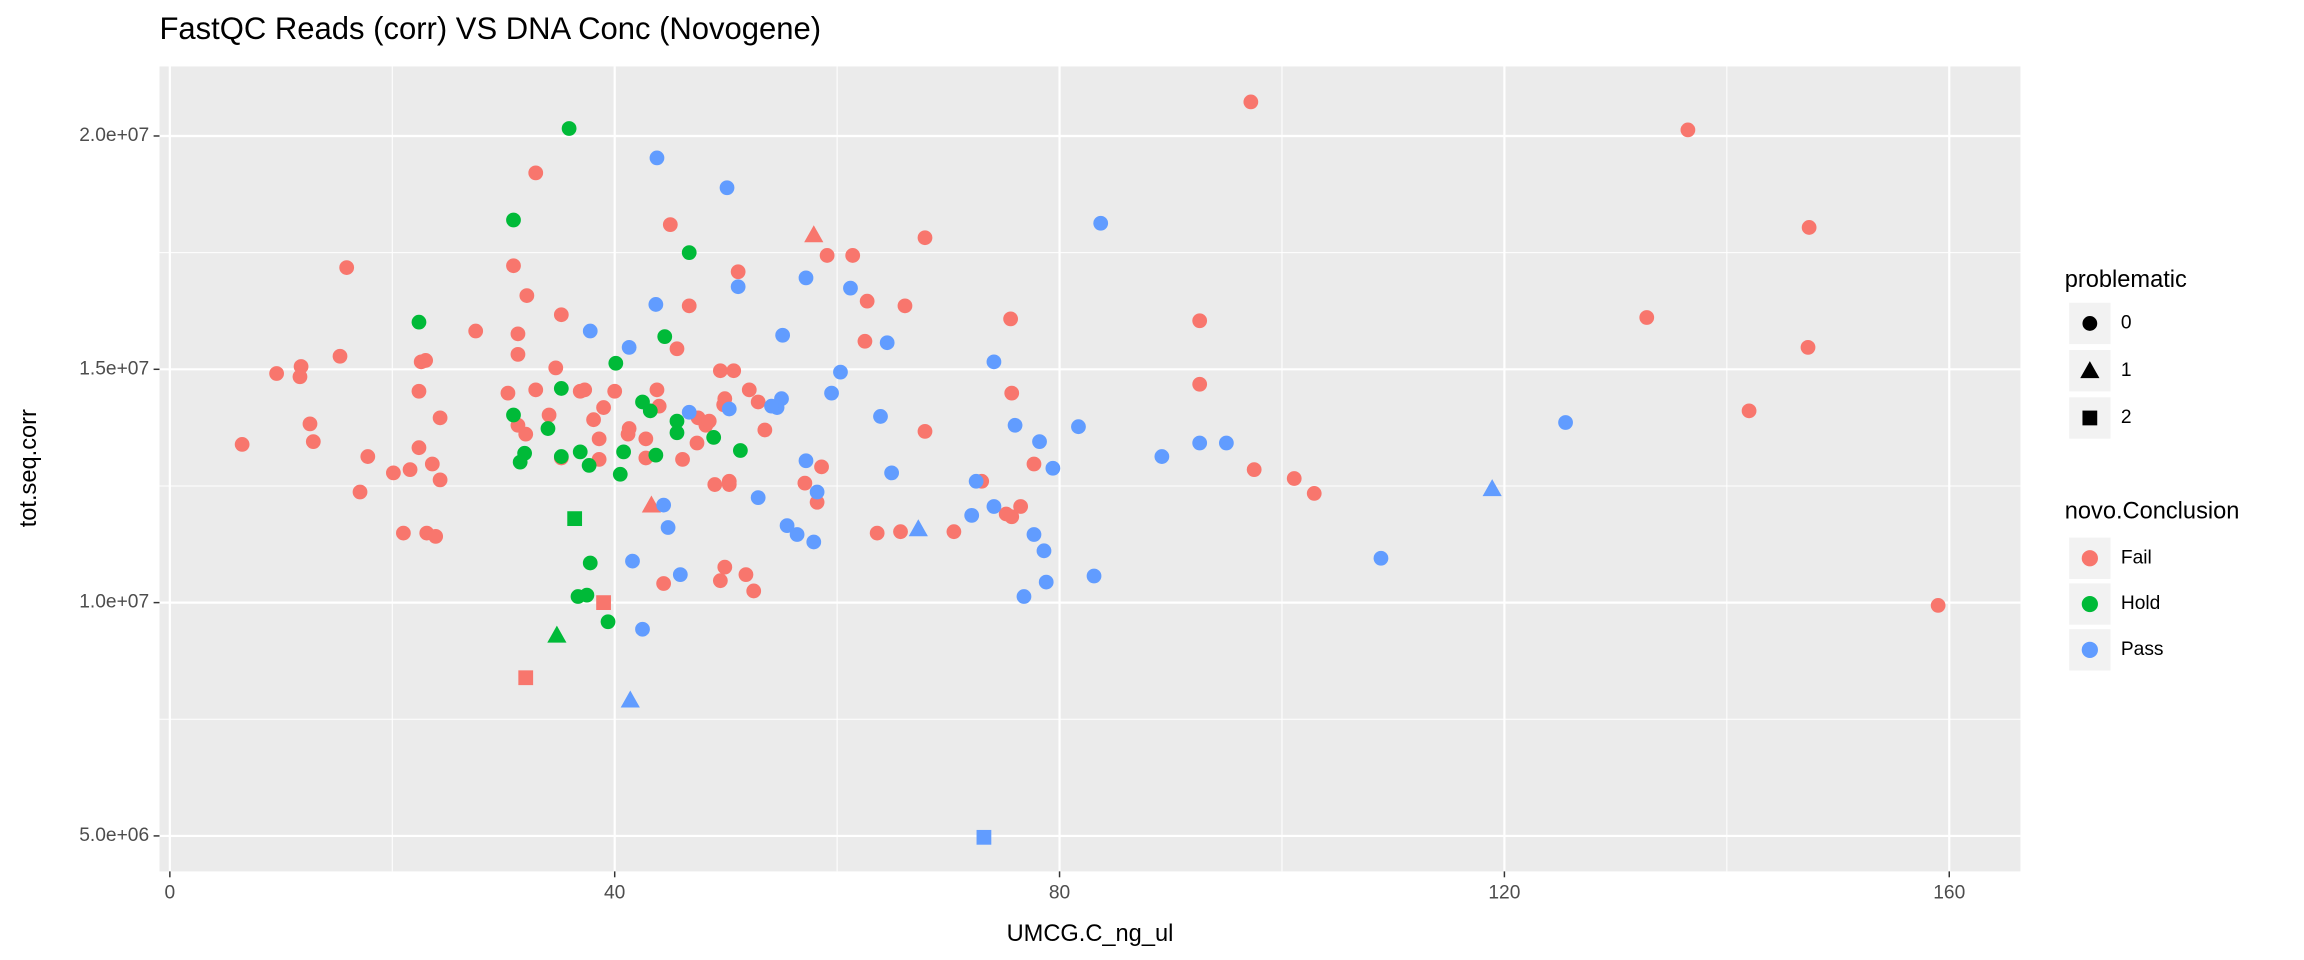 The image size is (2304, 960). Describe the element at coordinates (1504, 893) in the screenshot. I see `x-tick-label: 120` at that location.